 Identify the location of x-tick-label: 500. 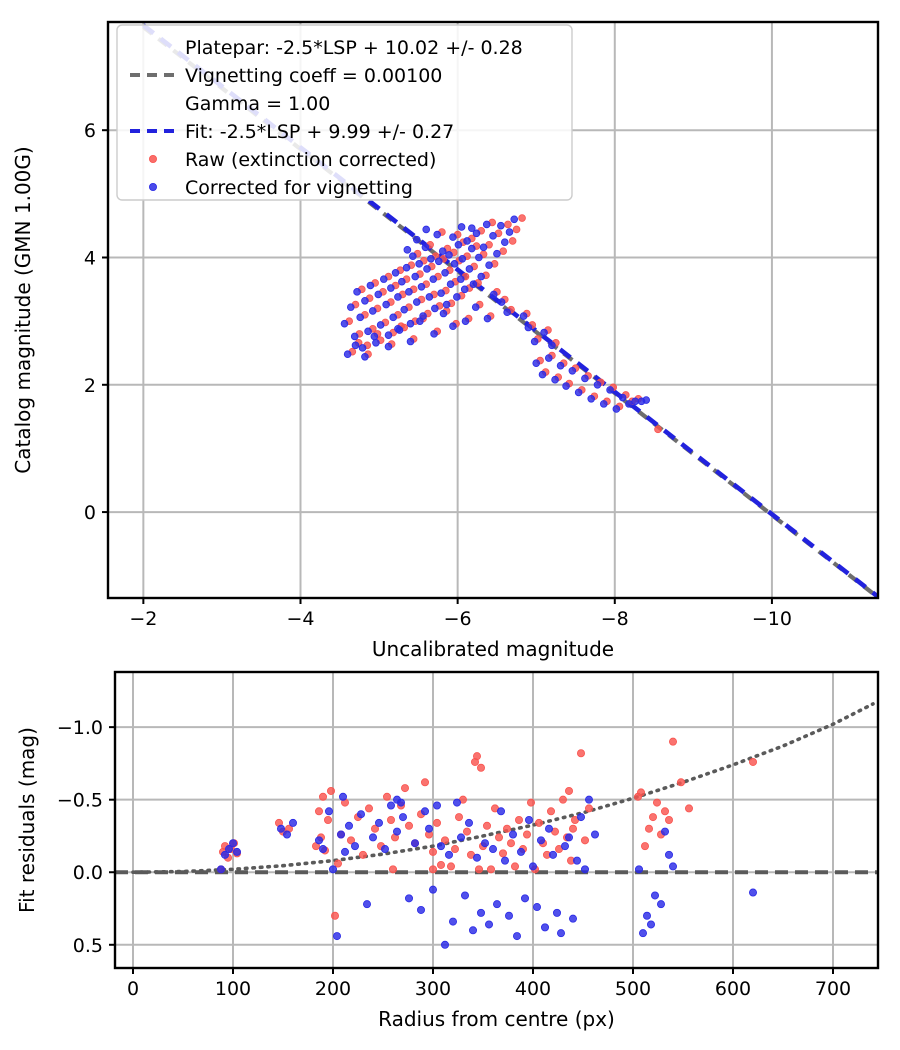
(633, 989).